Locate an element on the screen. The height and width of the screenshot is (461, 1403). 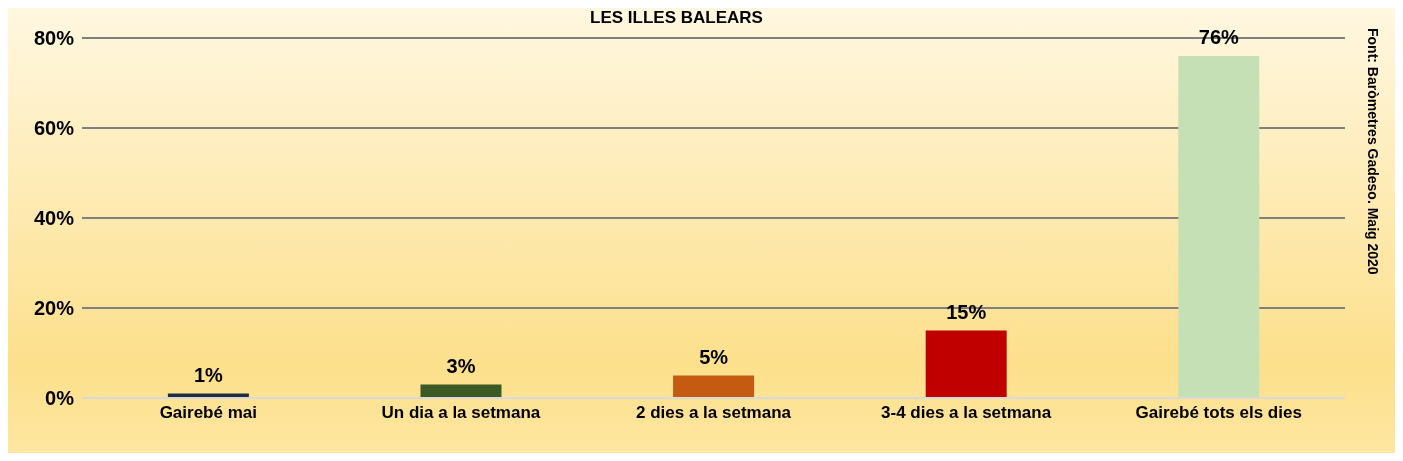
x-tick-label: Gairebé mai is located at coordinates (208, 413).